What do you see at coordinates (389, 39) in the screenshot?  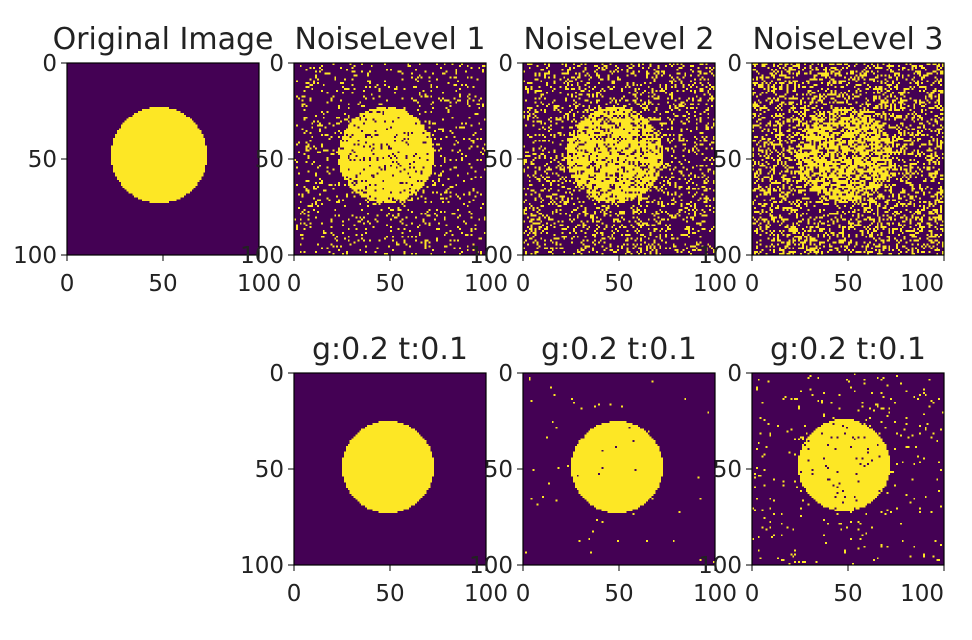 I see `panel-title: NoiseLevel 1` at bounding box center [389, 39].